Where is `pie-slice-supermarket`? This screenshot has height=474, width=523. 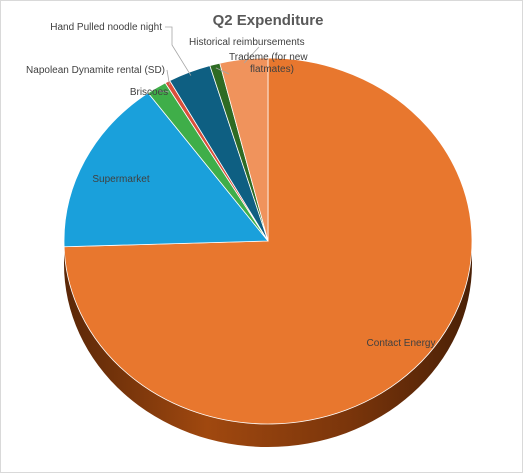 pie-slice-supermarket is located at coordinates (166, 170).